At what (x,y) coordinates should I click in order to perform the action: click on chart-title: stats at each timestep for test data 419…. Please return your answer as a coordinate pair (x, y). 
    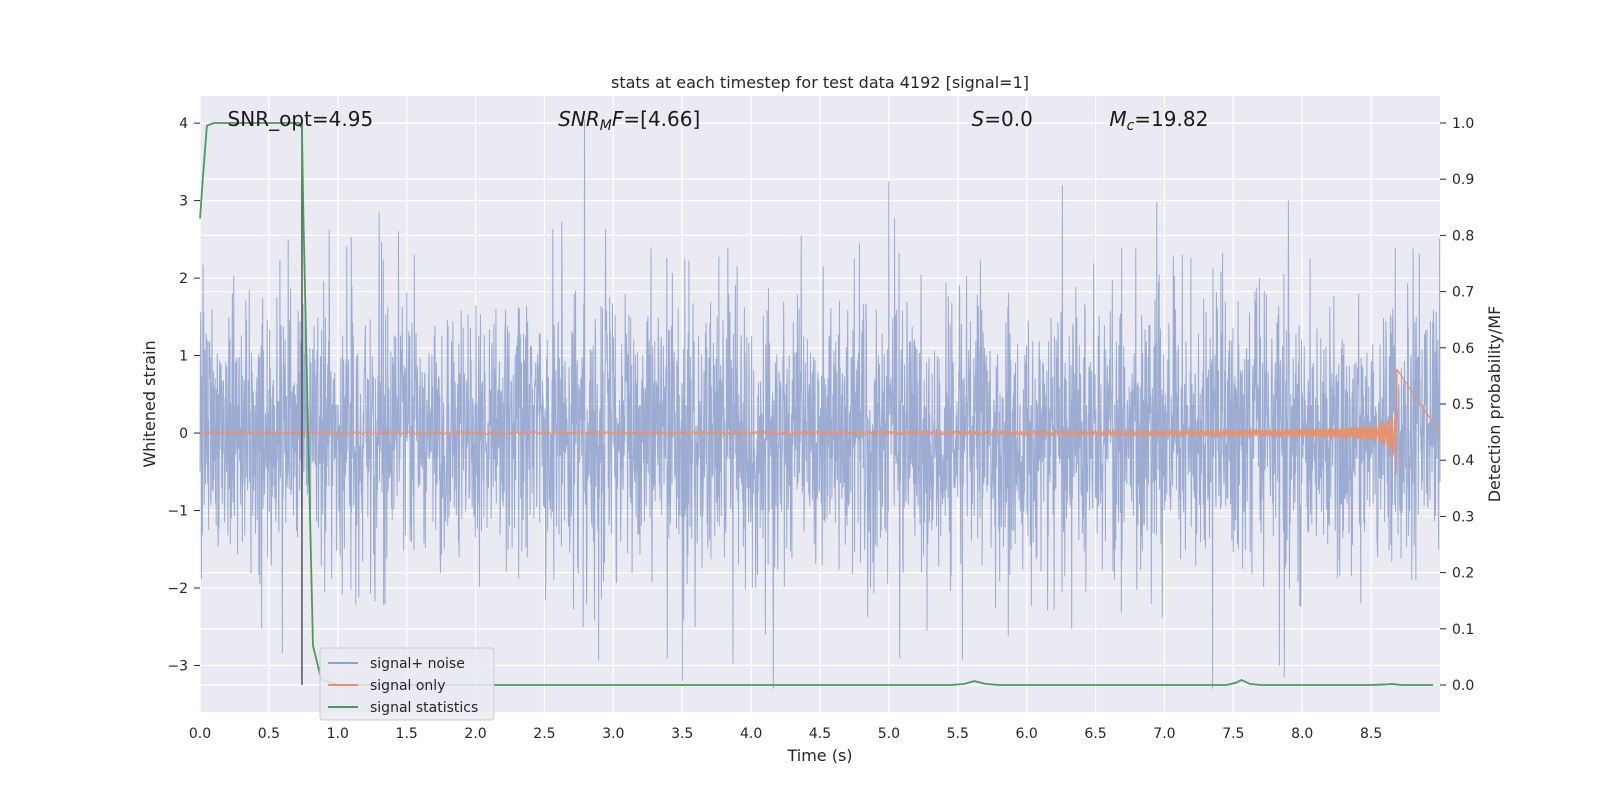
    Looking at the image, I should click on (820, 82).